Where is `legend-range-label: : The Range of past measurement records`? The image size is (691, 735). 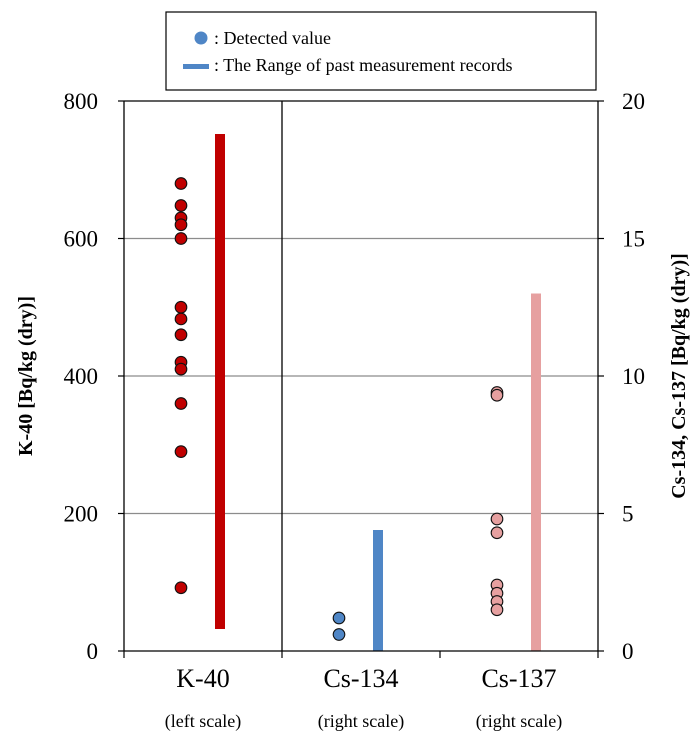
legend-range-label: : The Range of past measurement records is located at coordinates (363, 65).